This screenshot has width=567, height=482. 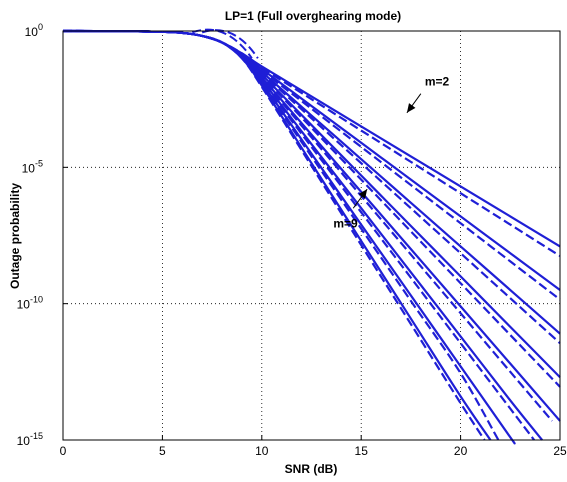 What do you see at coordinates (345, 223) in the screenshot?
I see `annotation-label: m=9` at bounding box center [345, 223].